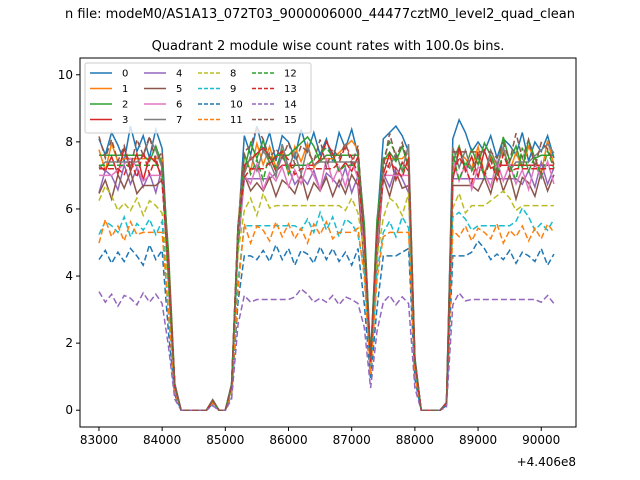  Describe the element at coordinates (65, 75) in the screenshot. I see `y-tick-label: 10` at that location.